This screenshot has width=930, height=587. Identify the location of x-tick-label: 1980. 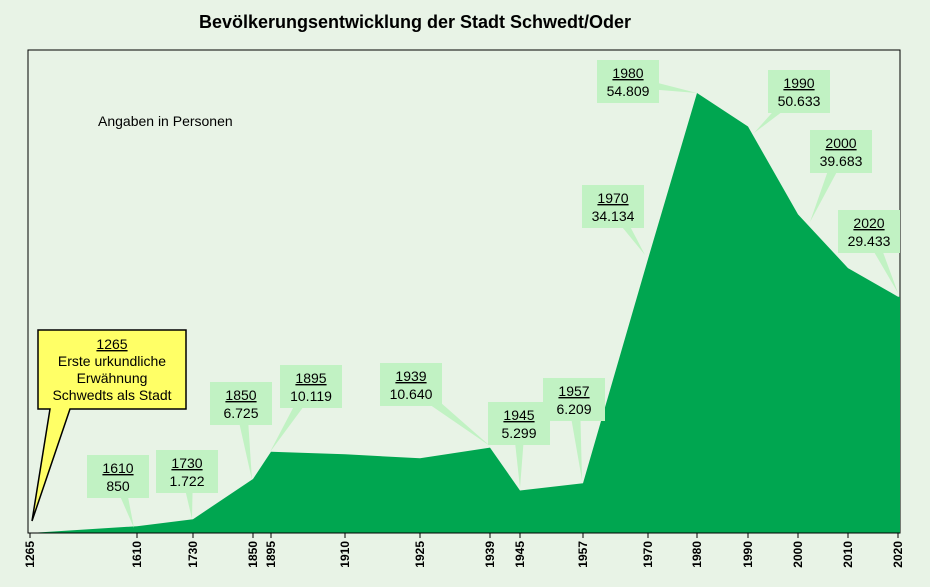
(697, 554).